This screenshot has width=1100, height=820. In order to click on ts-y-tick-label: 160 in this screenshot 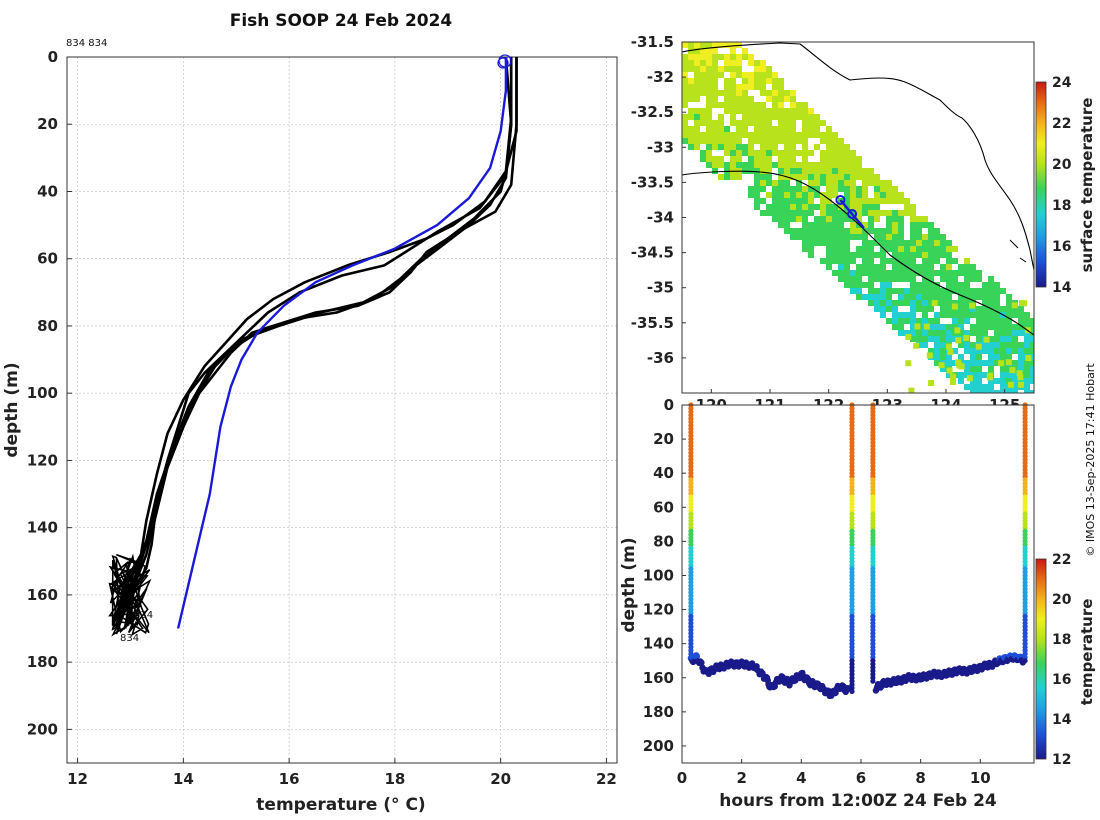, I will do `click(658, 678)`.